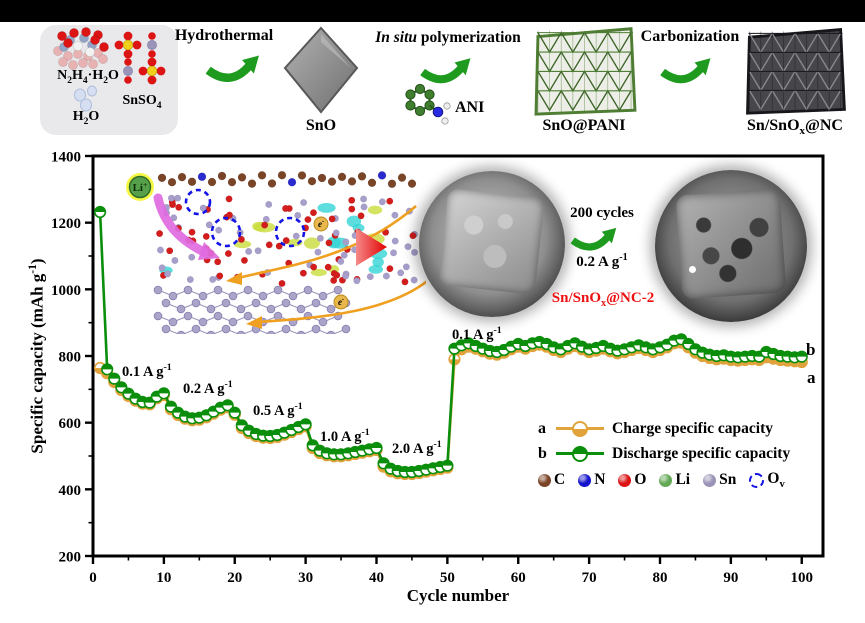  What do you see at coordinates (224, 35) in the screenshot?
I see `hydrothermal-label: Hydrothermal` at bounding box center [224, 35].